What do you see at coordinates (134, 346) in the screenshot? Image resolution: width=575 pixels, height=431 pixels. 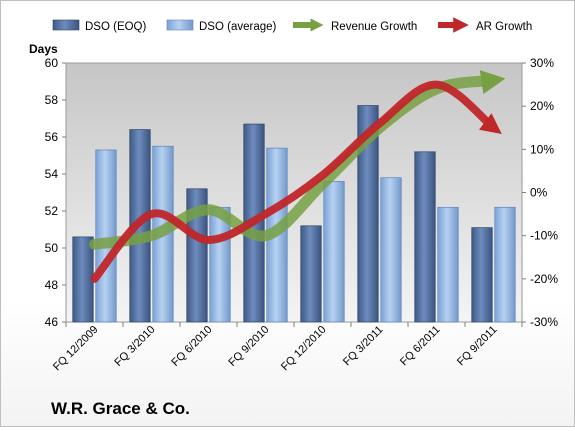 I see `x-tick-label: FQ 3/2010` at bounding box center [134, 346].